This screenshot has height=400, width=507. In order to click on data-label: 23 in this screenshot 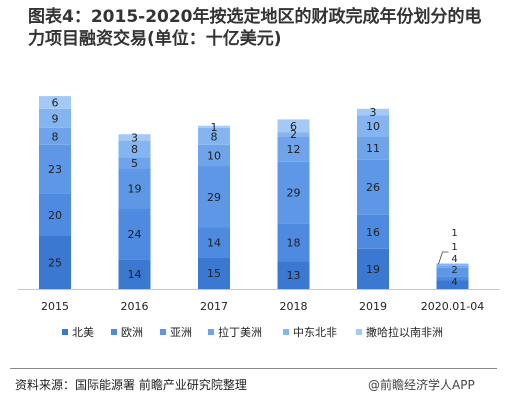, I will do `click(55, 169)`.